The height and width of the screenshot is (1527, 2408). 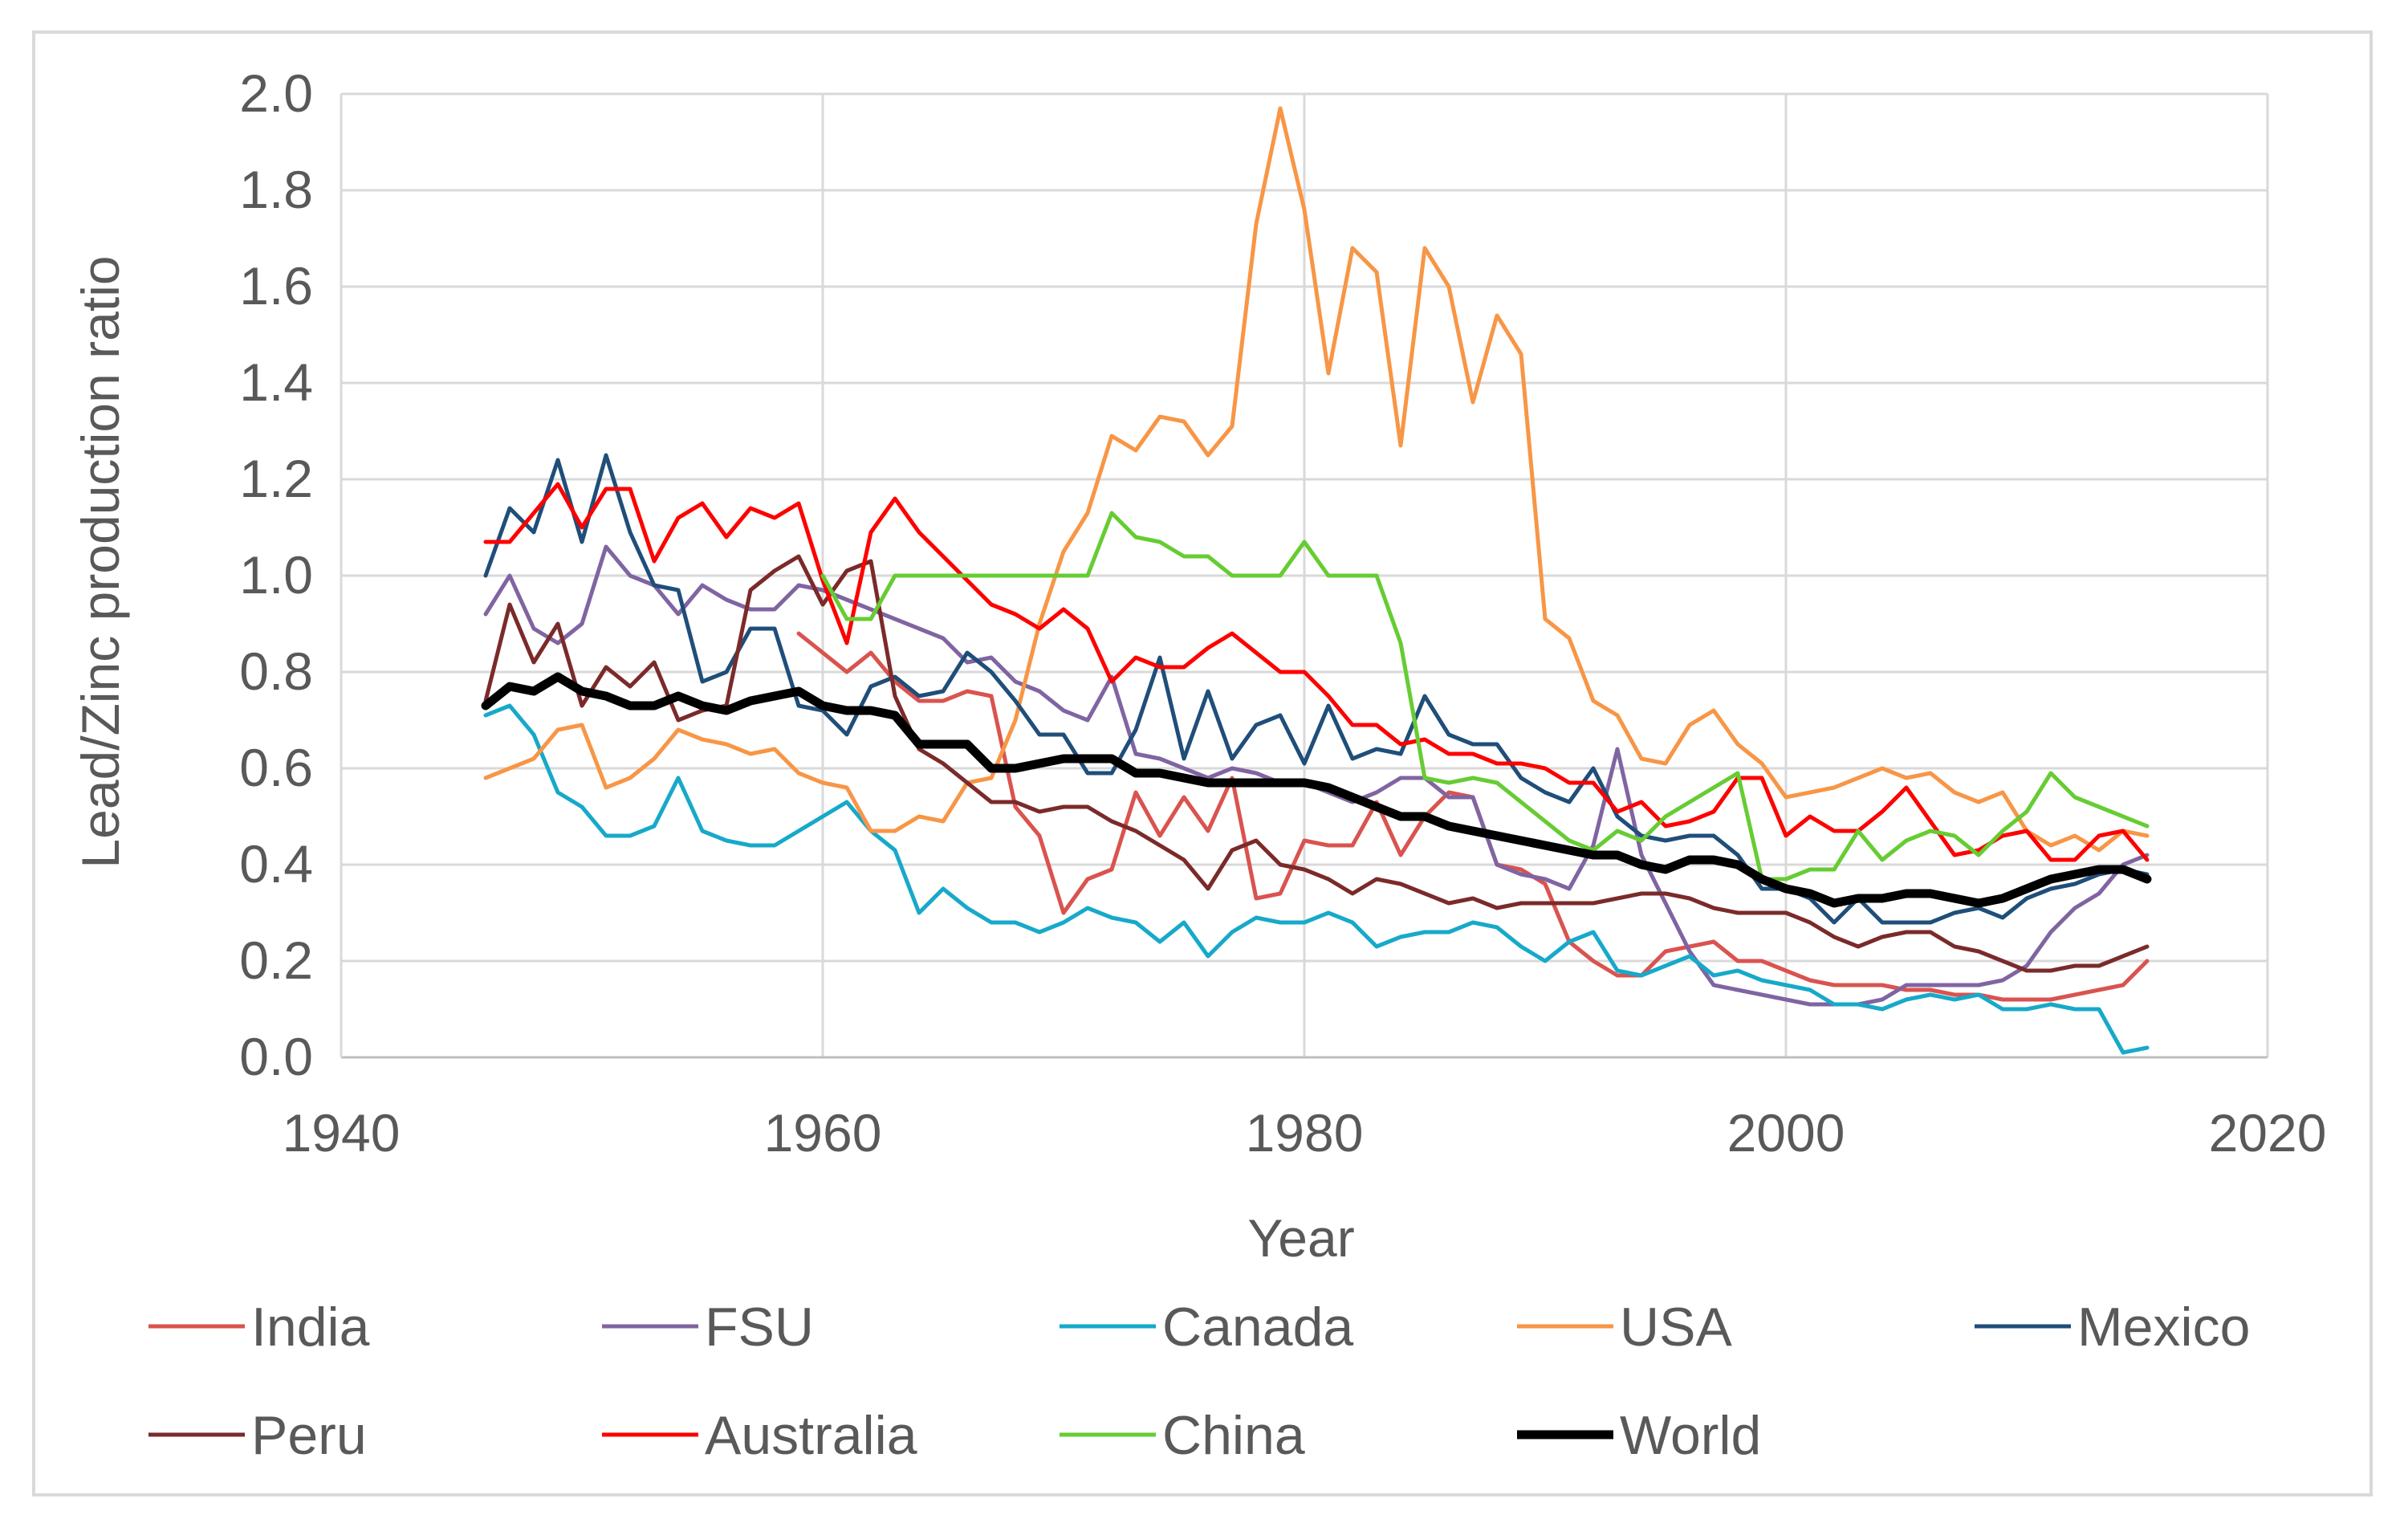 I want to click on y-tick-label: 1.8, so click(x=276, y=190).